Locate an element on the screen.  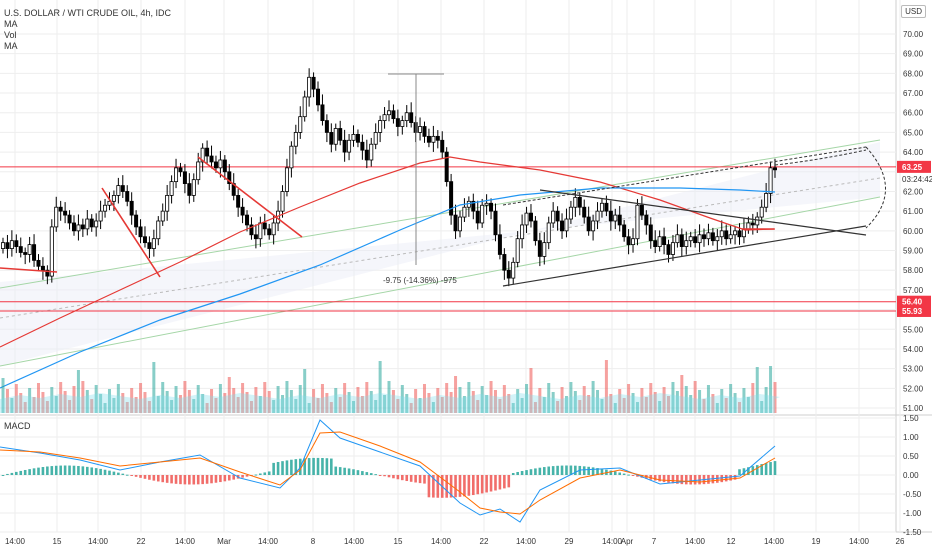
x-tick-label: Mar is located at coordinates (224, 541).